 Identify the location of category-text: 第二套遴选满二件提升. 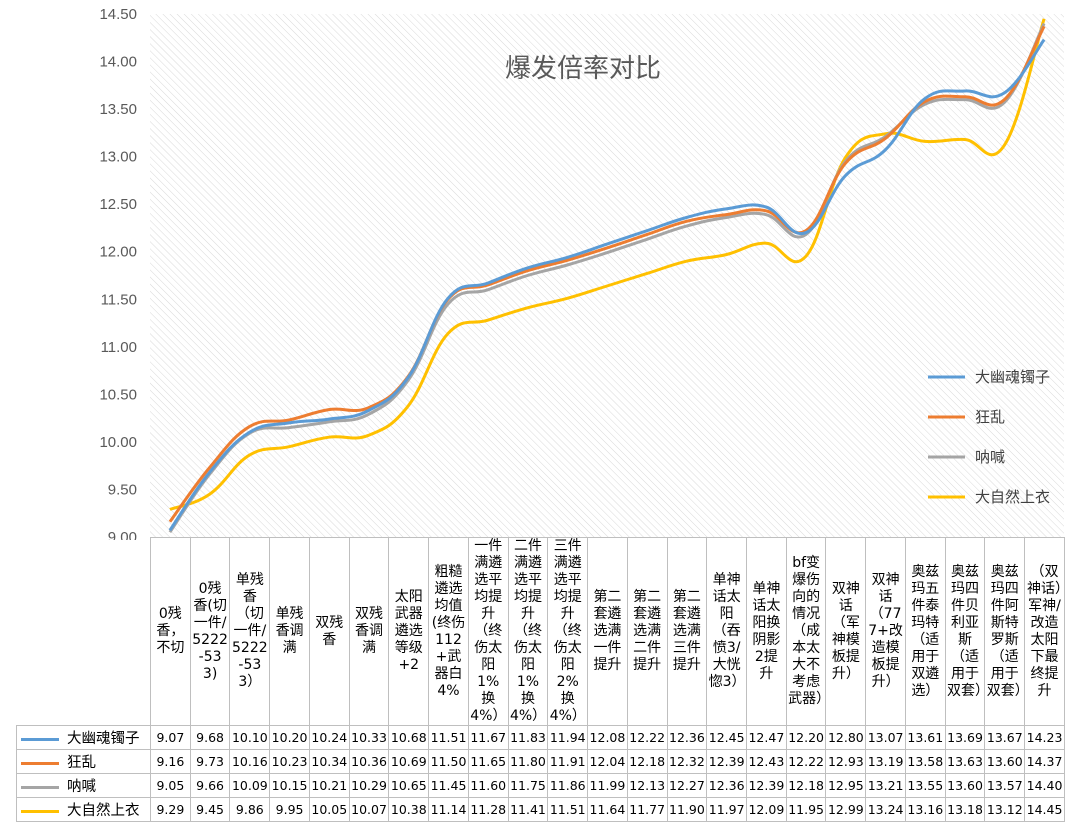
(647, 631).